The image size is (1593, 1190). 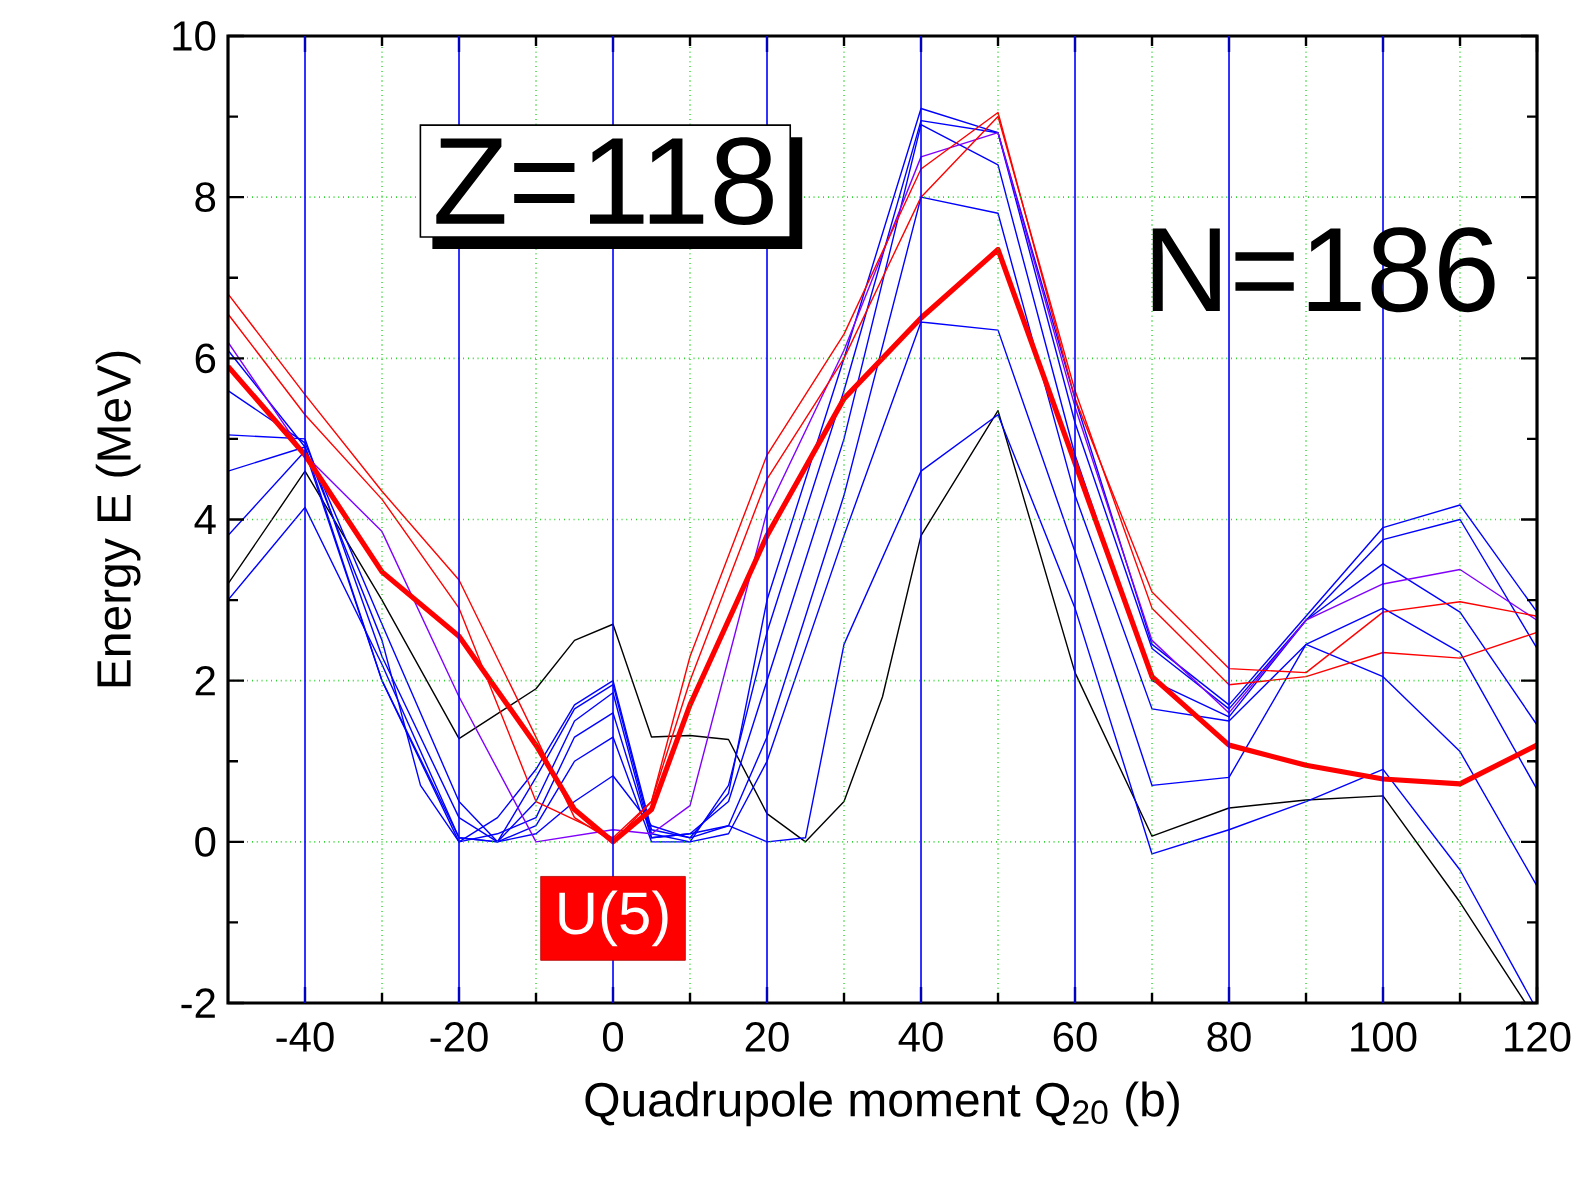 I want to click on x-tick-label: 0, so click(x=613, y=1037).